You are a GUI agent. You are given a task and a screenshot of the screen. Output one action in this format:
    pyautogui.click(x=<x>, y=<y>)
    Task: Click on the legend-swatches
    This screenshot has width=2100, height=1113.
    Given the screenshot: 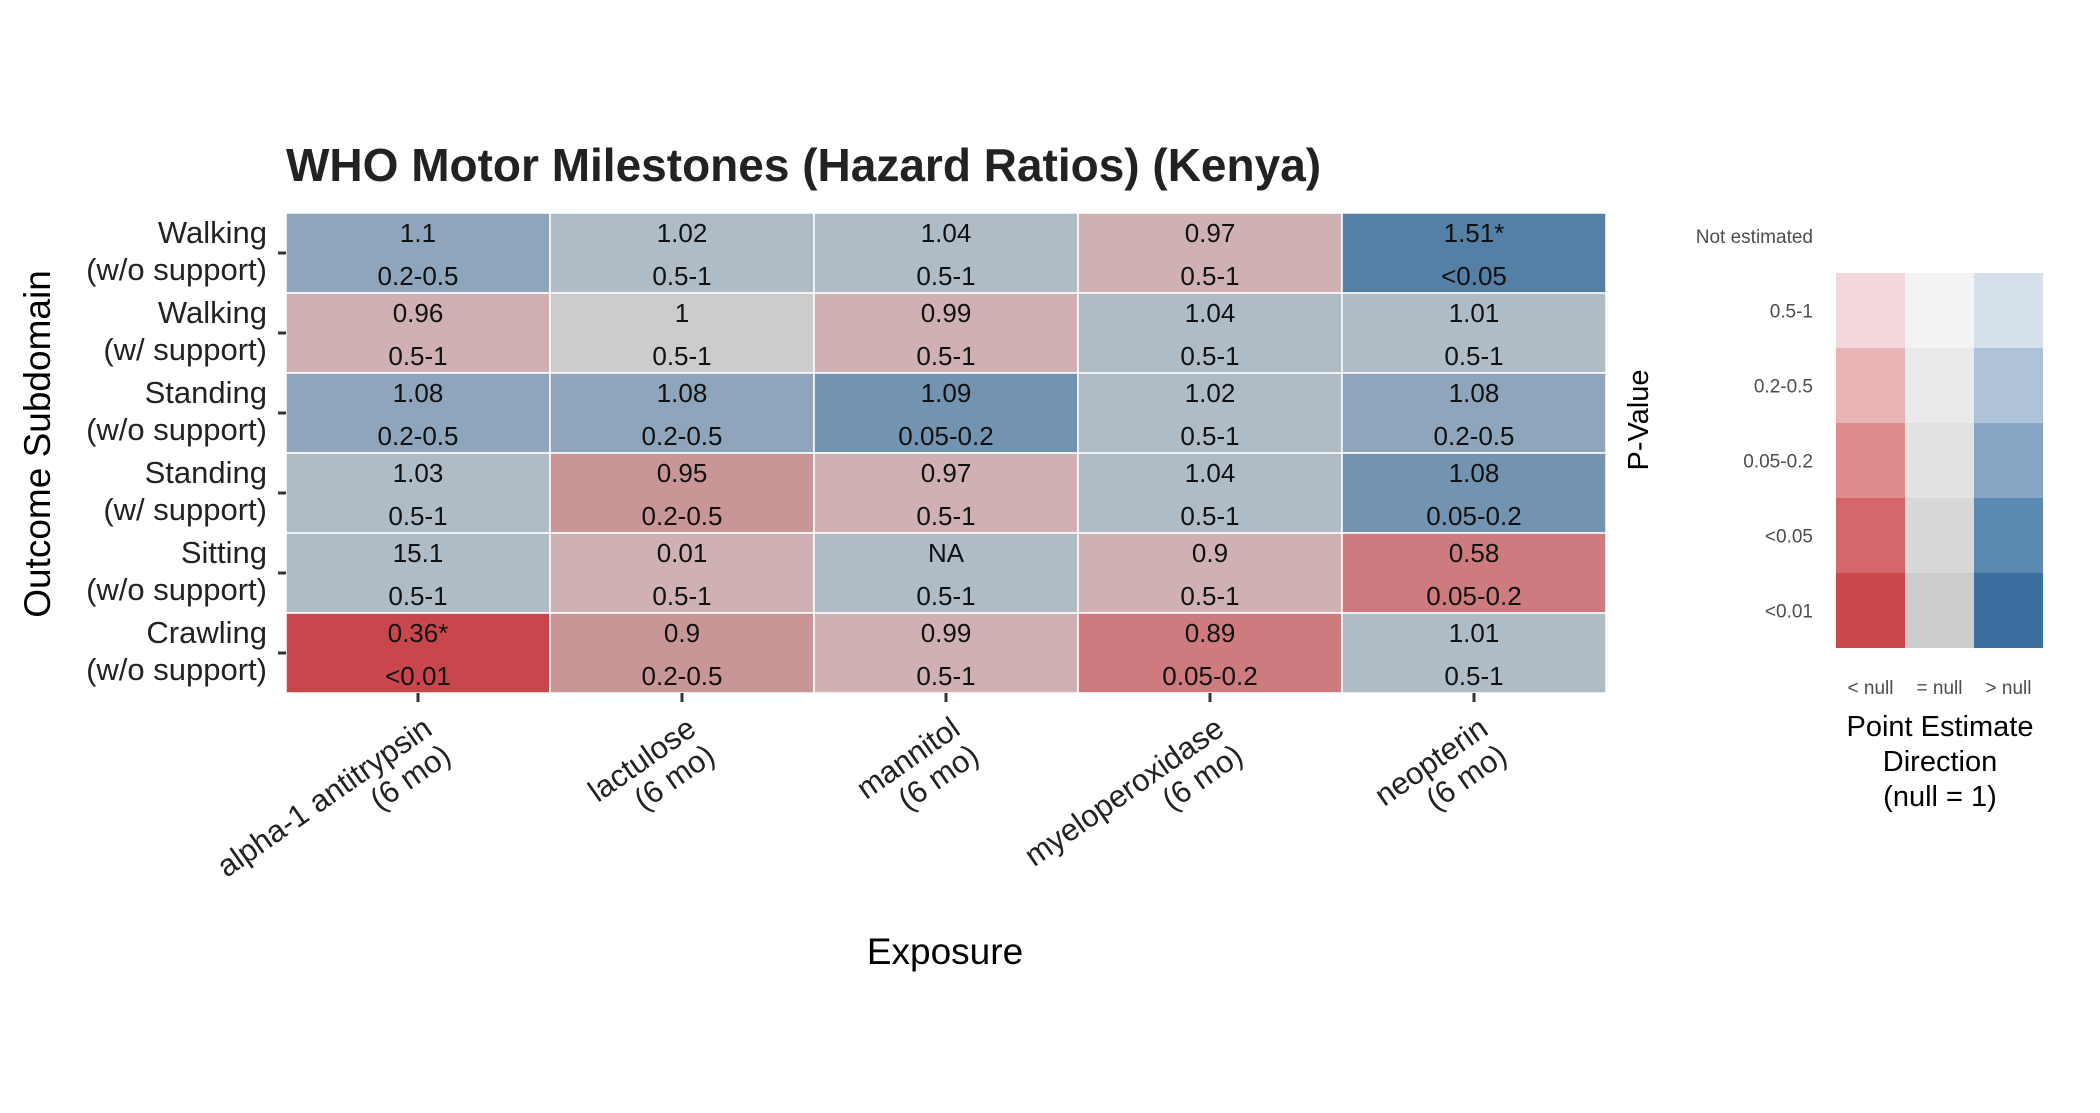 What is the action you would take?
    pyautogui.click(x=1939, y=460)
    